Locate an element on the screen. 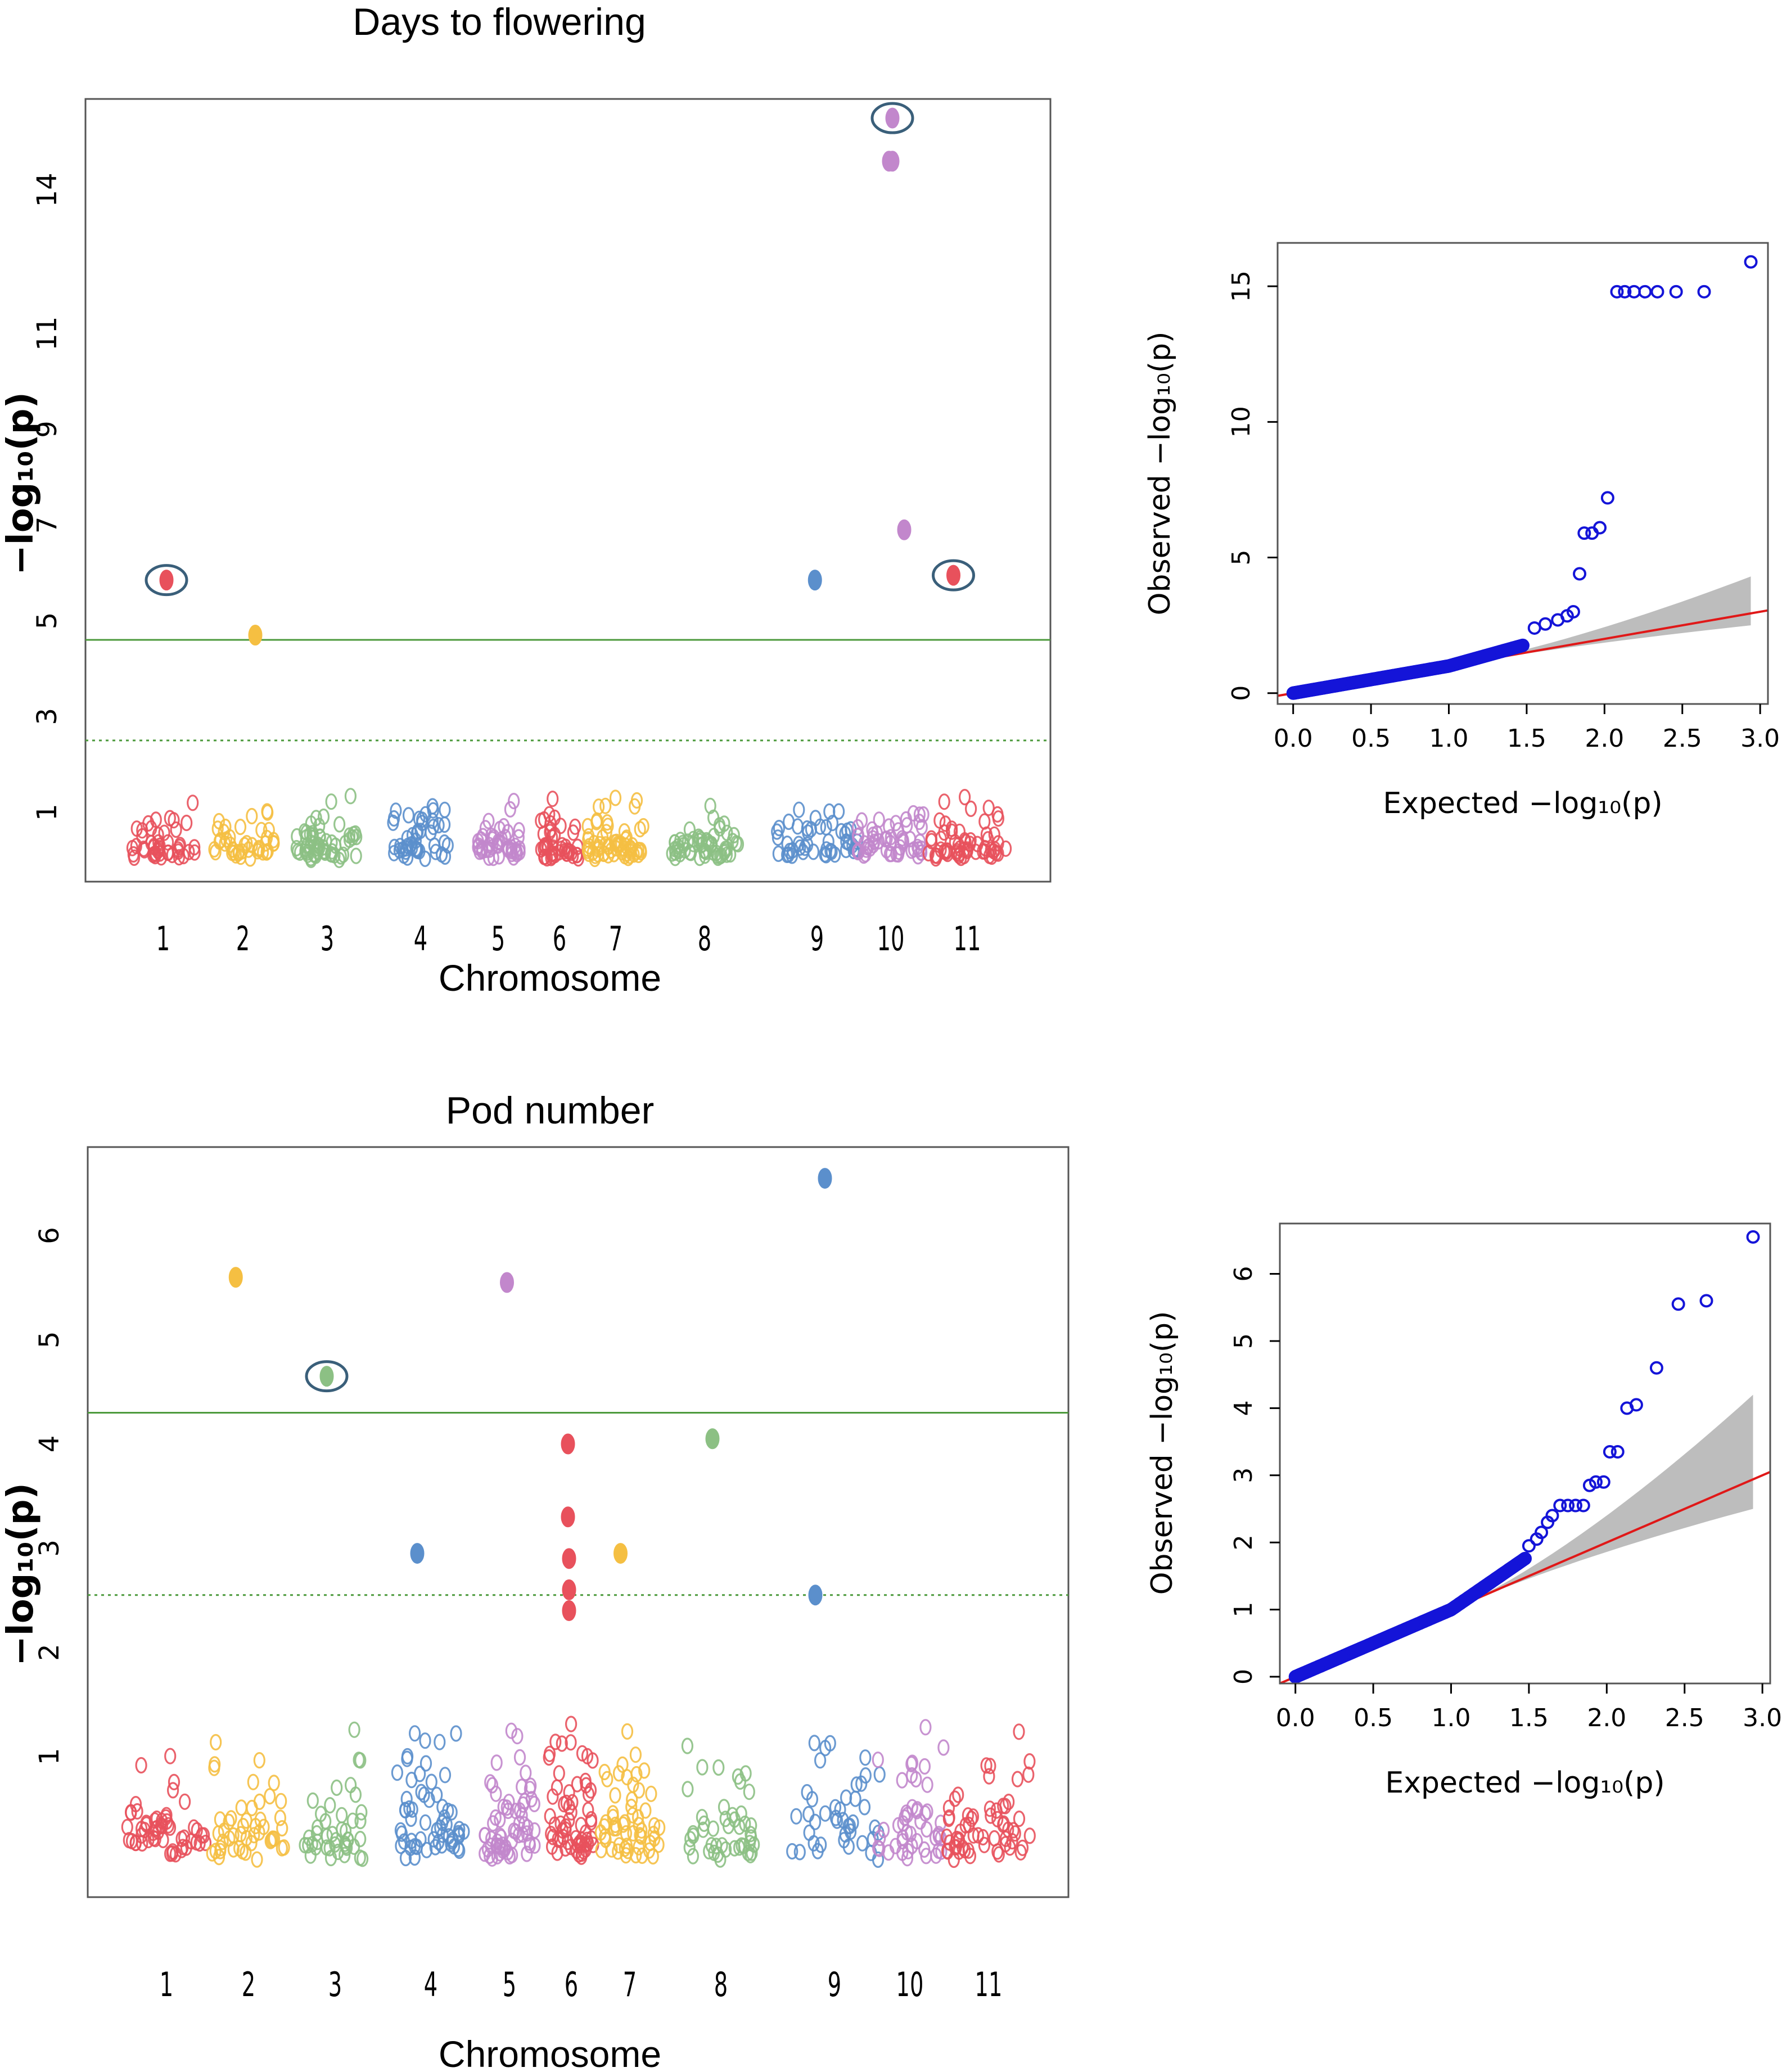 This screenshot has height=2072, width=1782. qq-frame-flowering is located at coordinates (1522, 473).